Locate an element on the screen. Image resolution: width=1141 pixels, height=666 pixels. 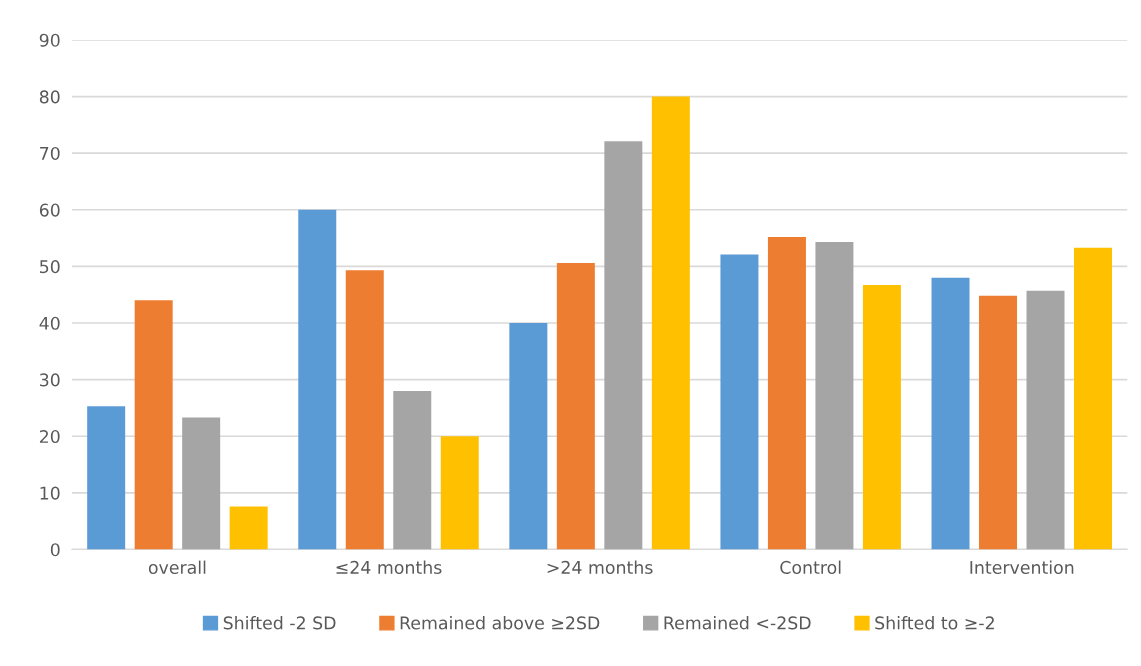
y-tick-label: 80 is located at coordinates (49, 97).